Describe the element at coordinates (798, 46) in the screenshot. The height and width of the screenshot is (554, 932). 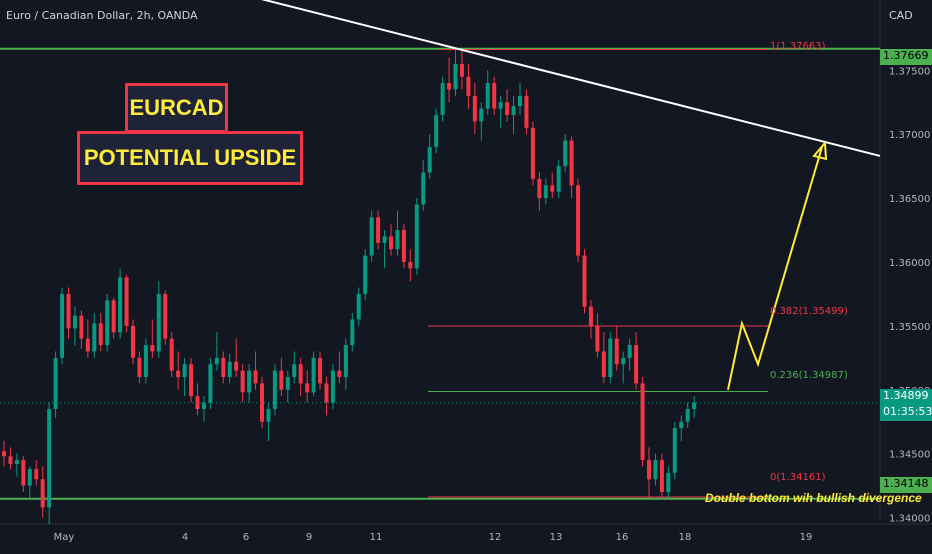
I see `fib-level-1-label: 1(1.37663)` at that location.